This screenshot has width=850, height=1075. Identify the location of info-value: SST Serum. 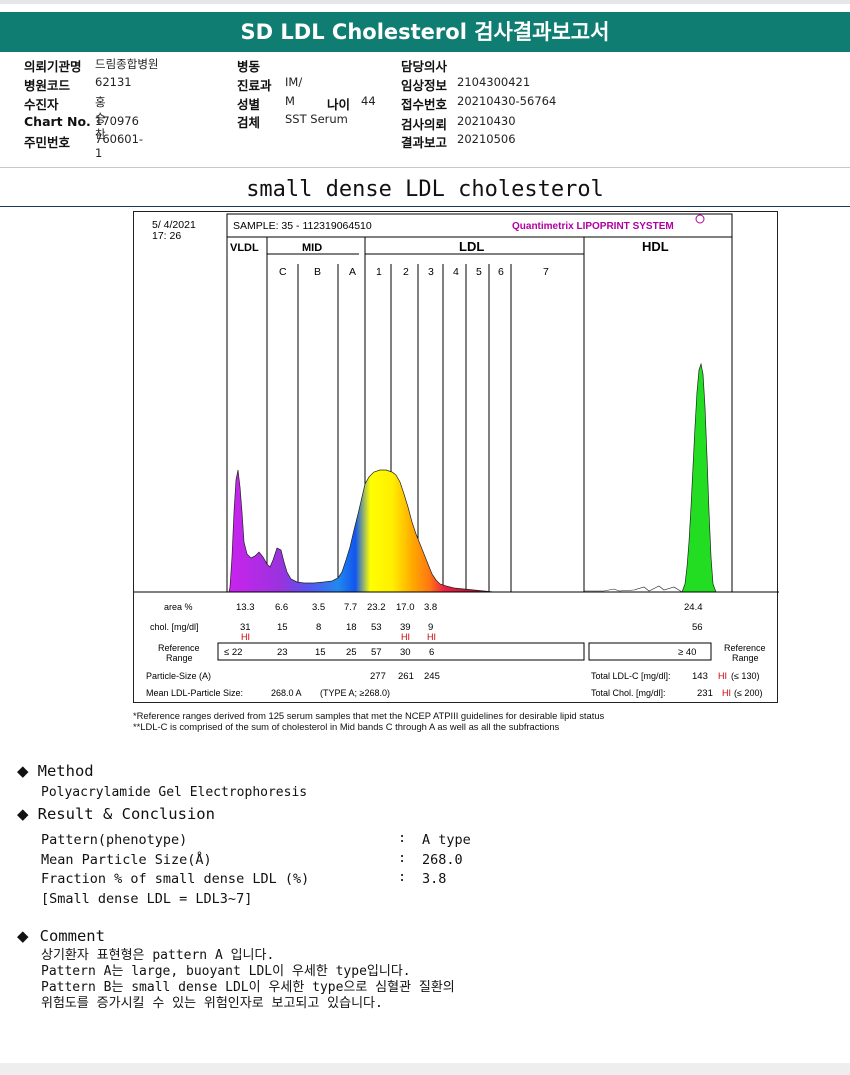
(316, 119).